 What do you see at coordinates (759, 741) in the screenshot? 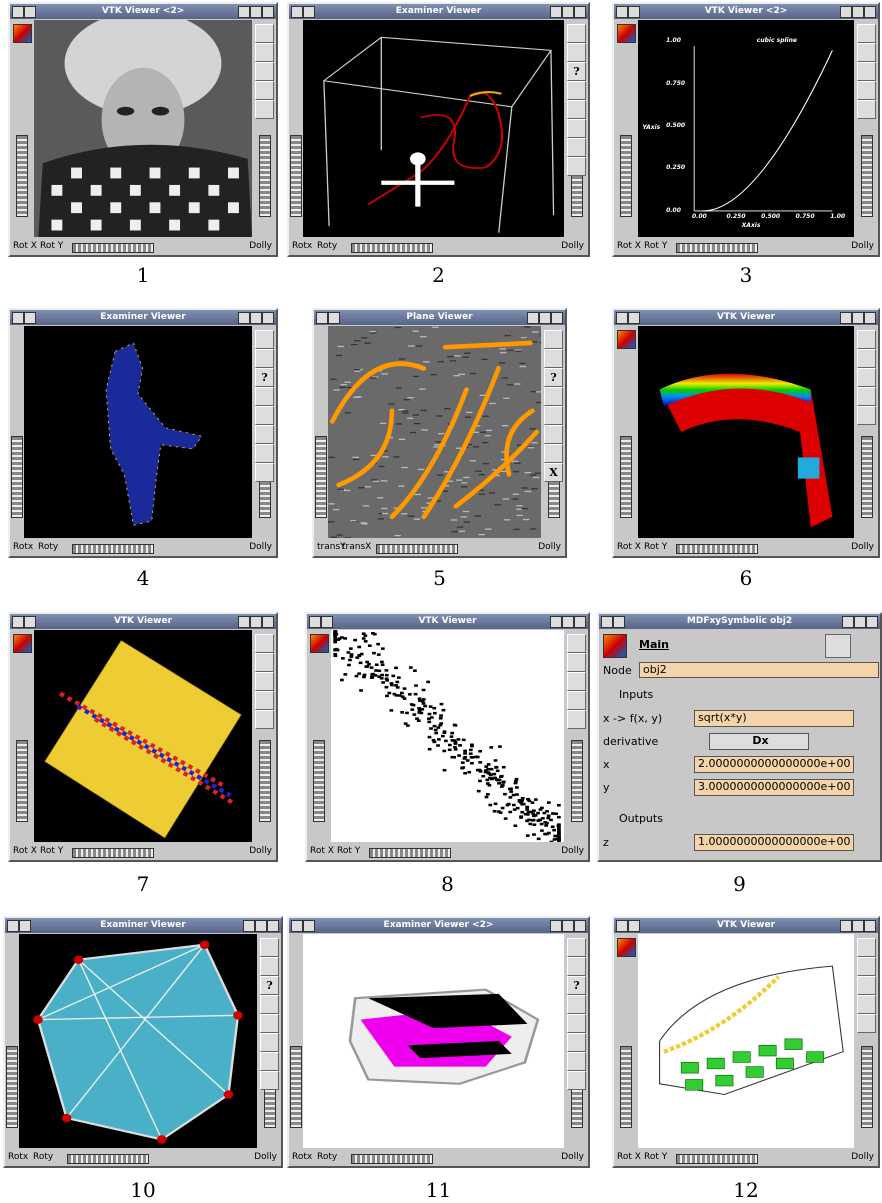
I see `input-field: Dx` at bounding box center [759, 741].